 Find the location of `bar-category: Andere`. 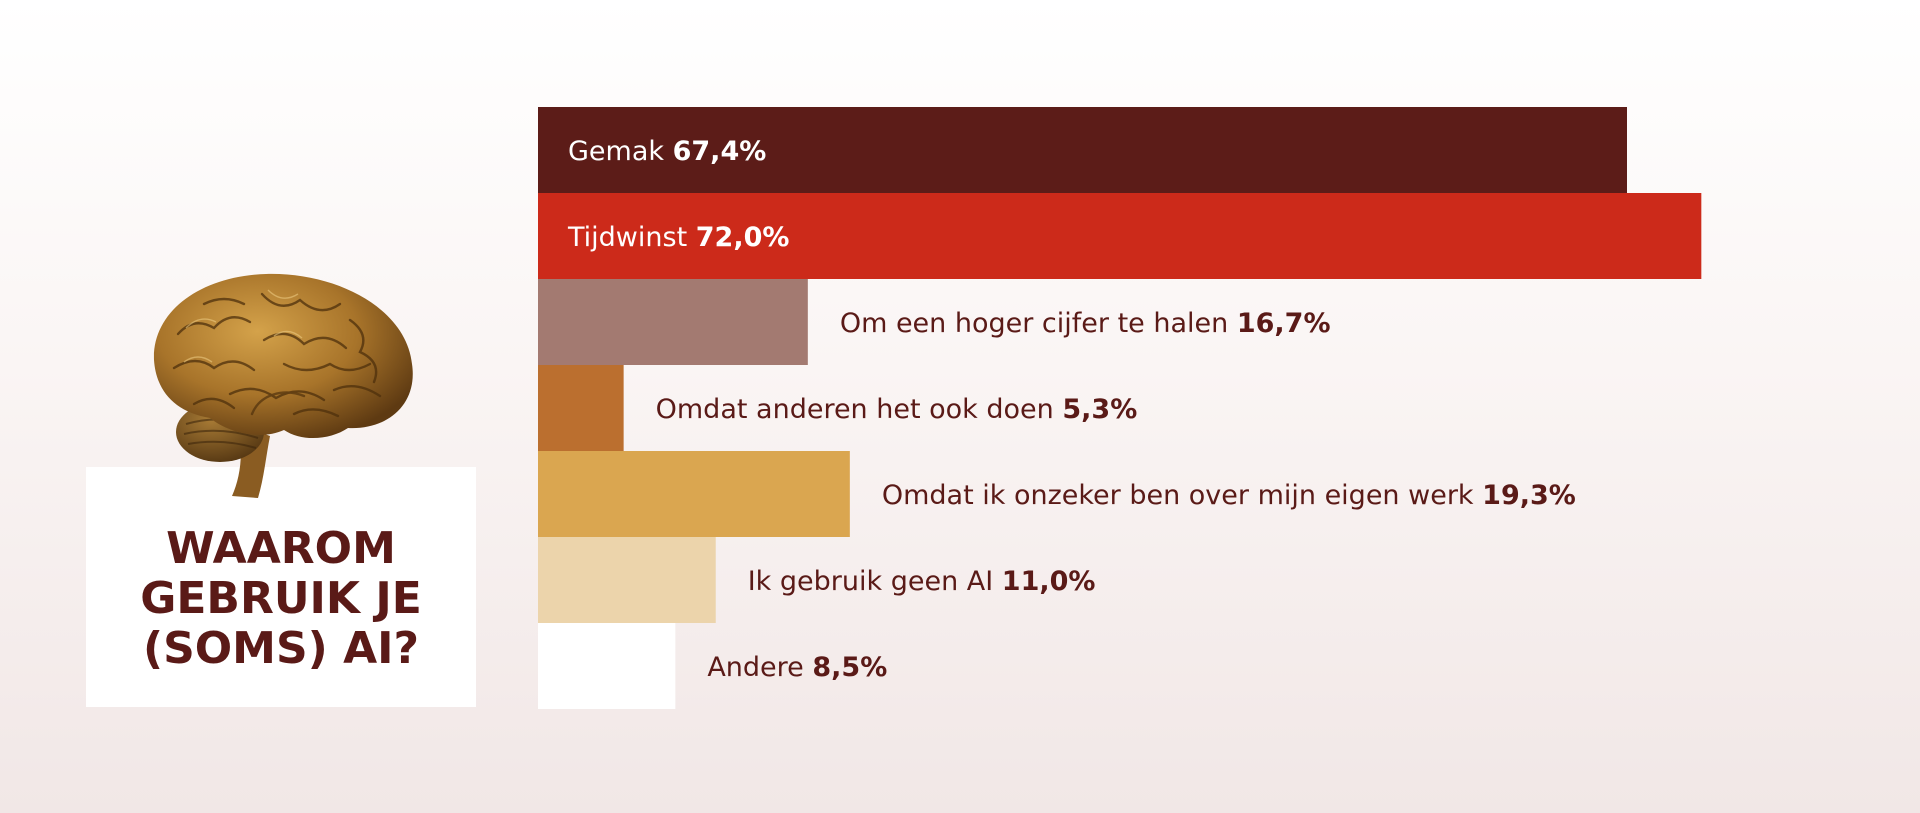

bar-category: Andere is located at coordinates (759, 667).